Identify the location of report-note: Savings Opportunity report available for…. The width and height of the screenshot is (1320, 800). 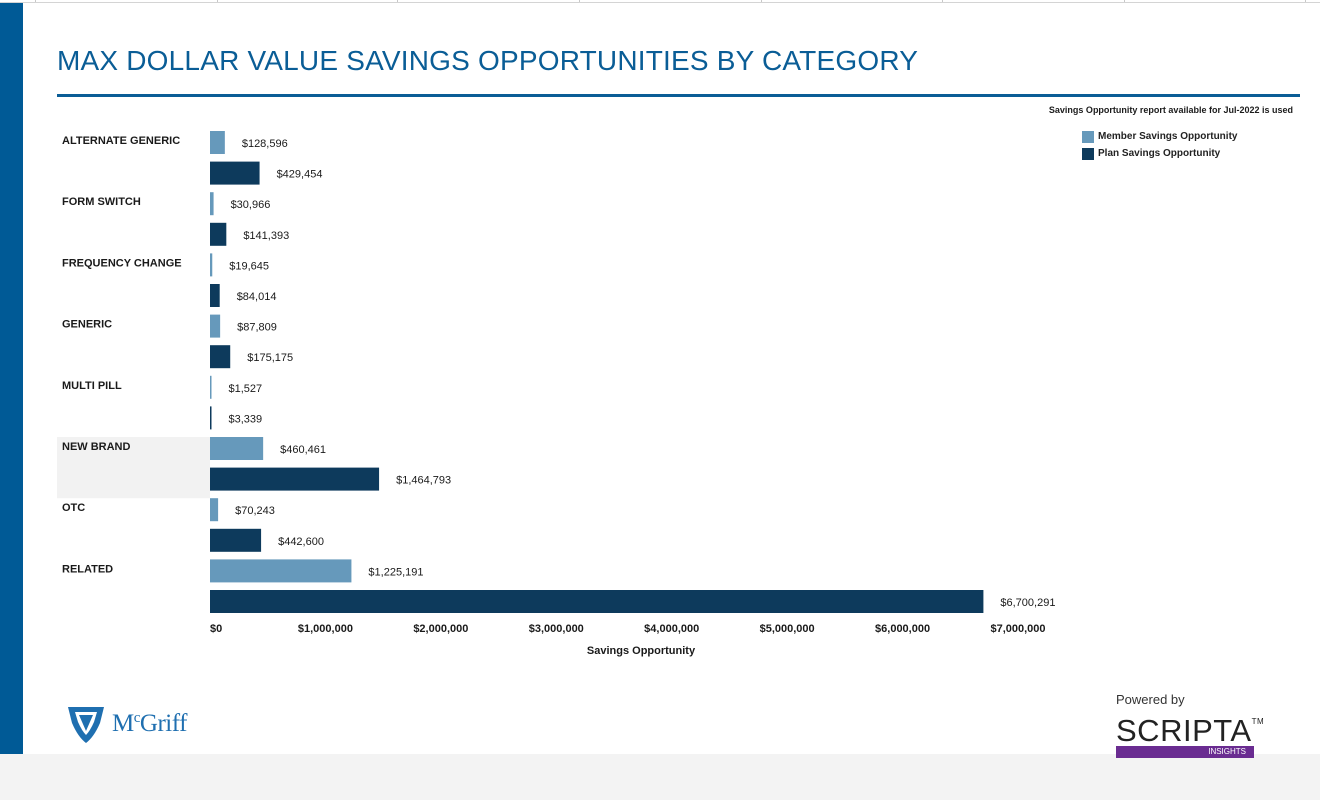
(1170, 110).